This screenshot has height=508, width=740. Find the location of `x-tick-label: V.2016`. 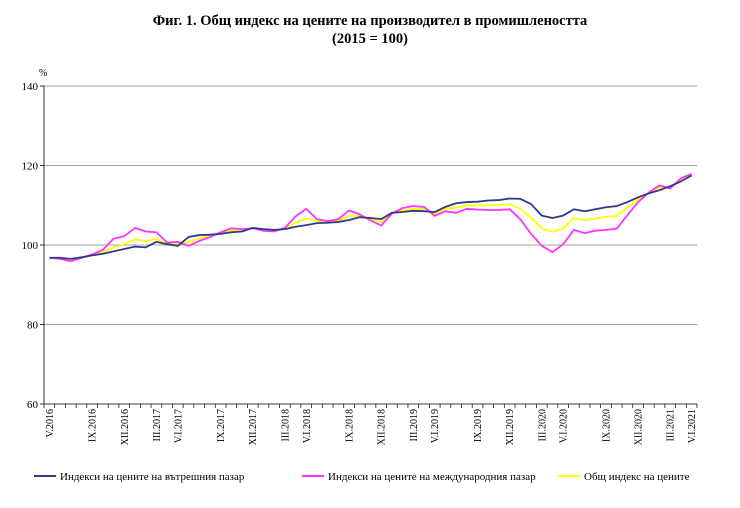

x-tick-label: V.2016 is located at coordinates (50, 423).